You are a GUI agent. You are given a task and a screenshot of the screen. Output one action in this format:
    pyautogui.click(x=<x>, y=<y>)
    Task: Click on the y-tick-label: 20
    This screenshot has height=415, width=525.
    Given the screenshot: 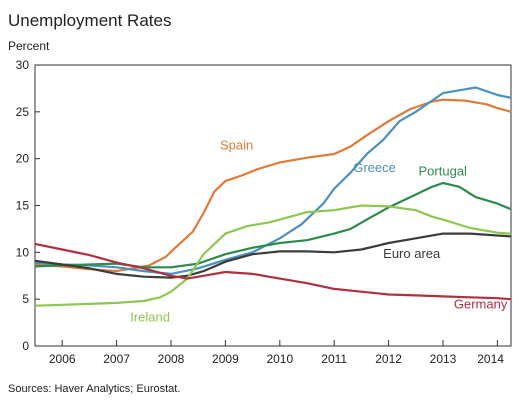 What is the action you would take?
    pyautogui.click(x=23, y=159)
    